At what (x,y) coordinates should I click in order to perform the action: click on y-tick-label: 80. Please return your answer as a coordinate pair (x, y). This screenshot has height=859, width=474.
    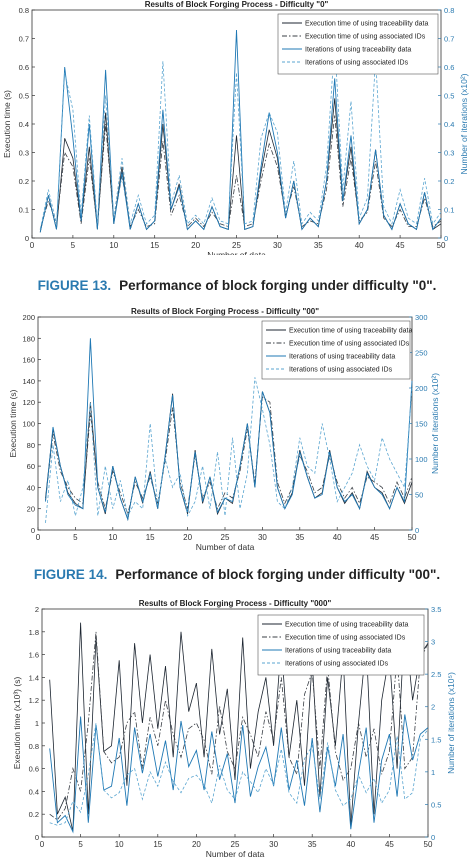
    Looking at the image, I should click on (31, 445).